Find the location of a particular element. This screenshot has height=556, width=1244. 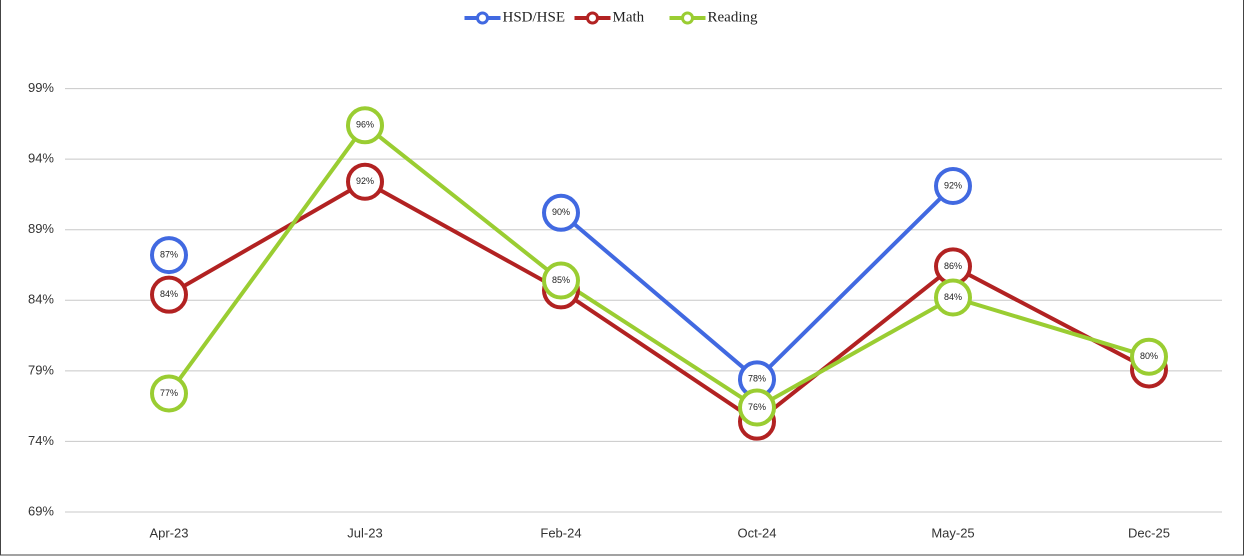

data-label: 76% is located at coordinates (757, 407).